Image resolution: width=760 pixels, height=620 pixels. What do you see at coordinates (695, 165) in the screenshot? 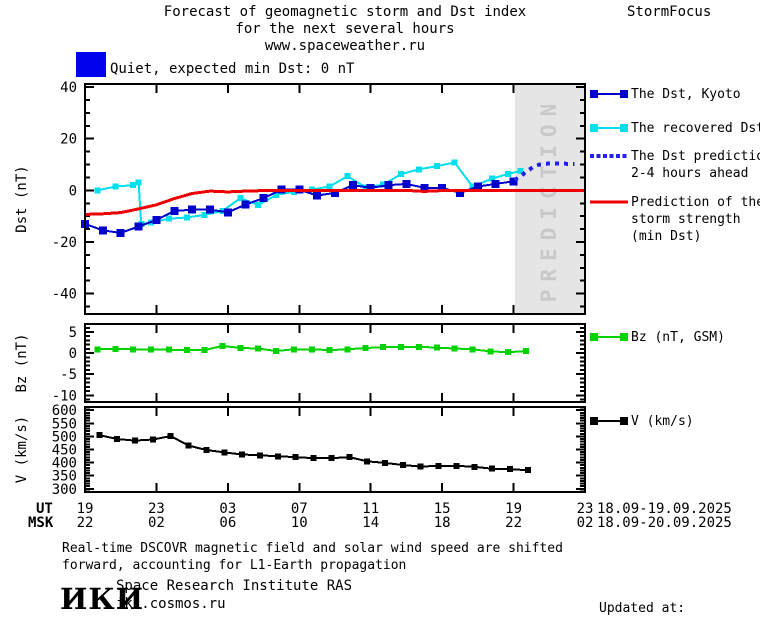
I see `legend-label-dst-prediction: The Dst prediction 2-4 hours ahead` at bounding box center [695, 165].